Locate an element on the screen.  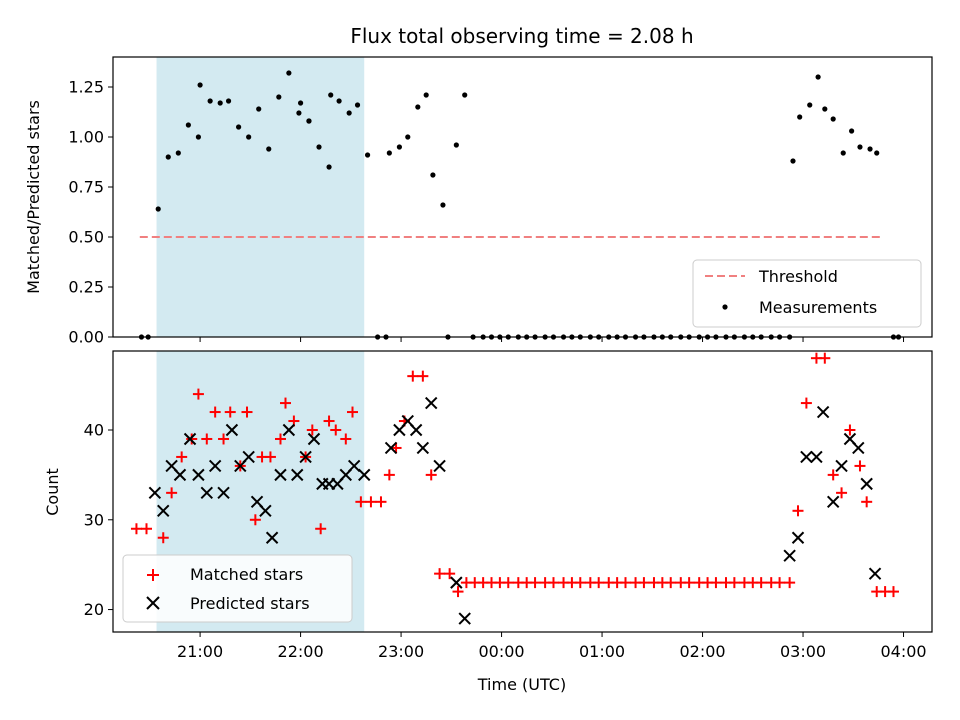
y-tick-label: 0.50 is located at coordinates (86, 237).